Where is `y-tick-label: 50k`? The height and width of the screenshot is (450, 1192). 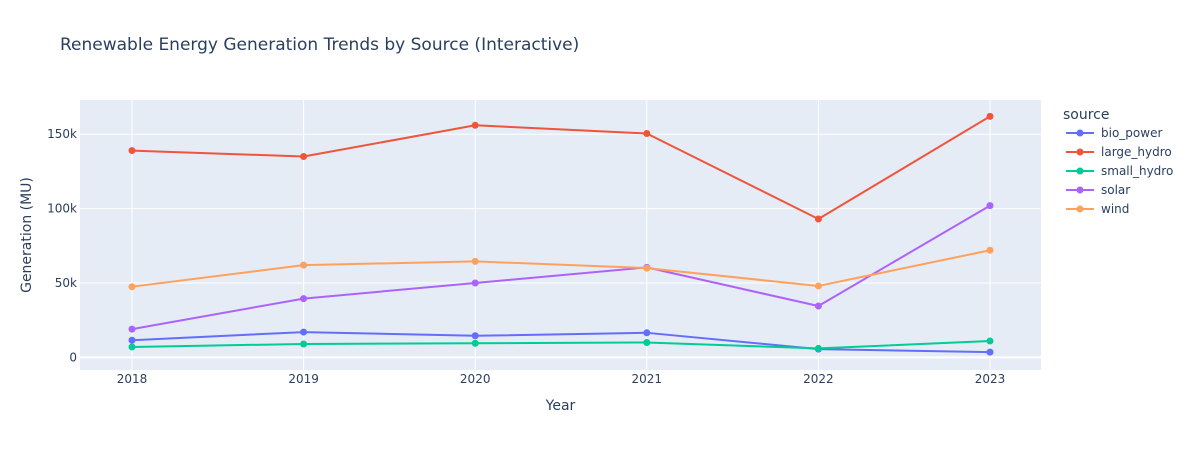 y-tick-label: 50k is located at coordinates (66, 283).